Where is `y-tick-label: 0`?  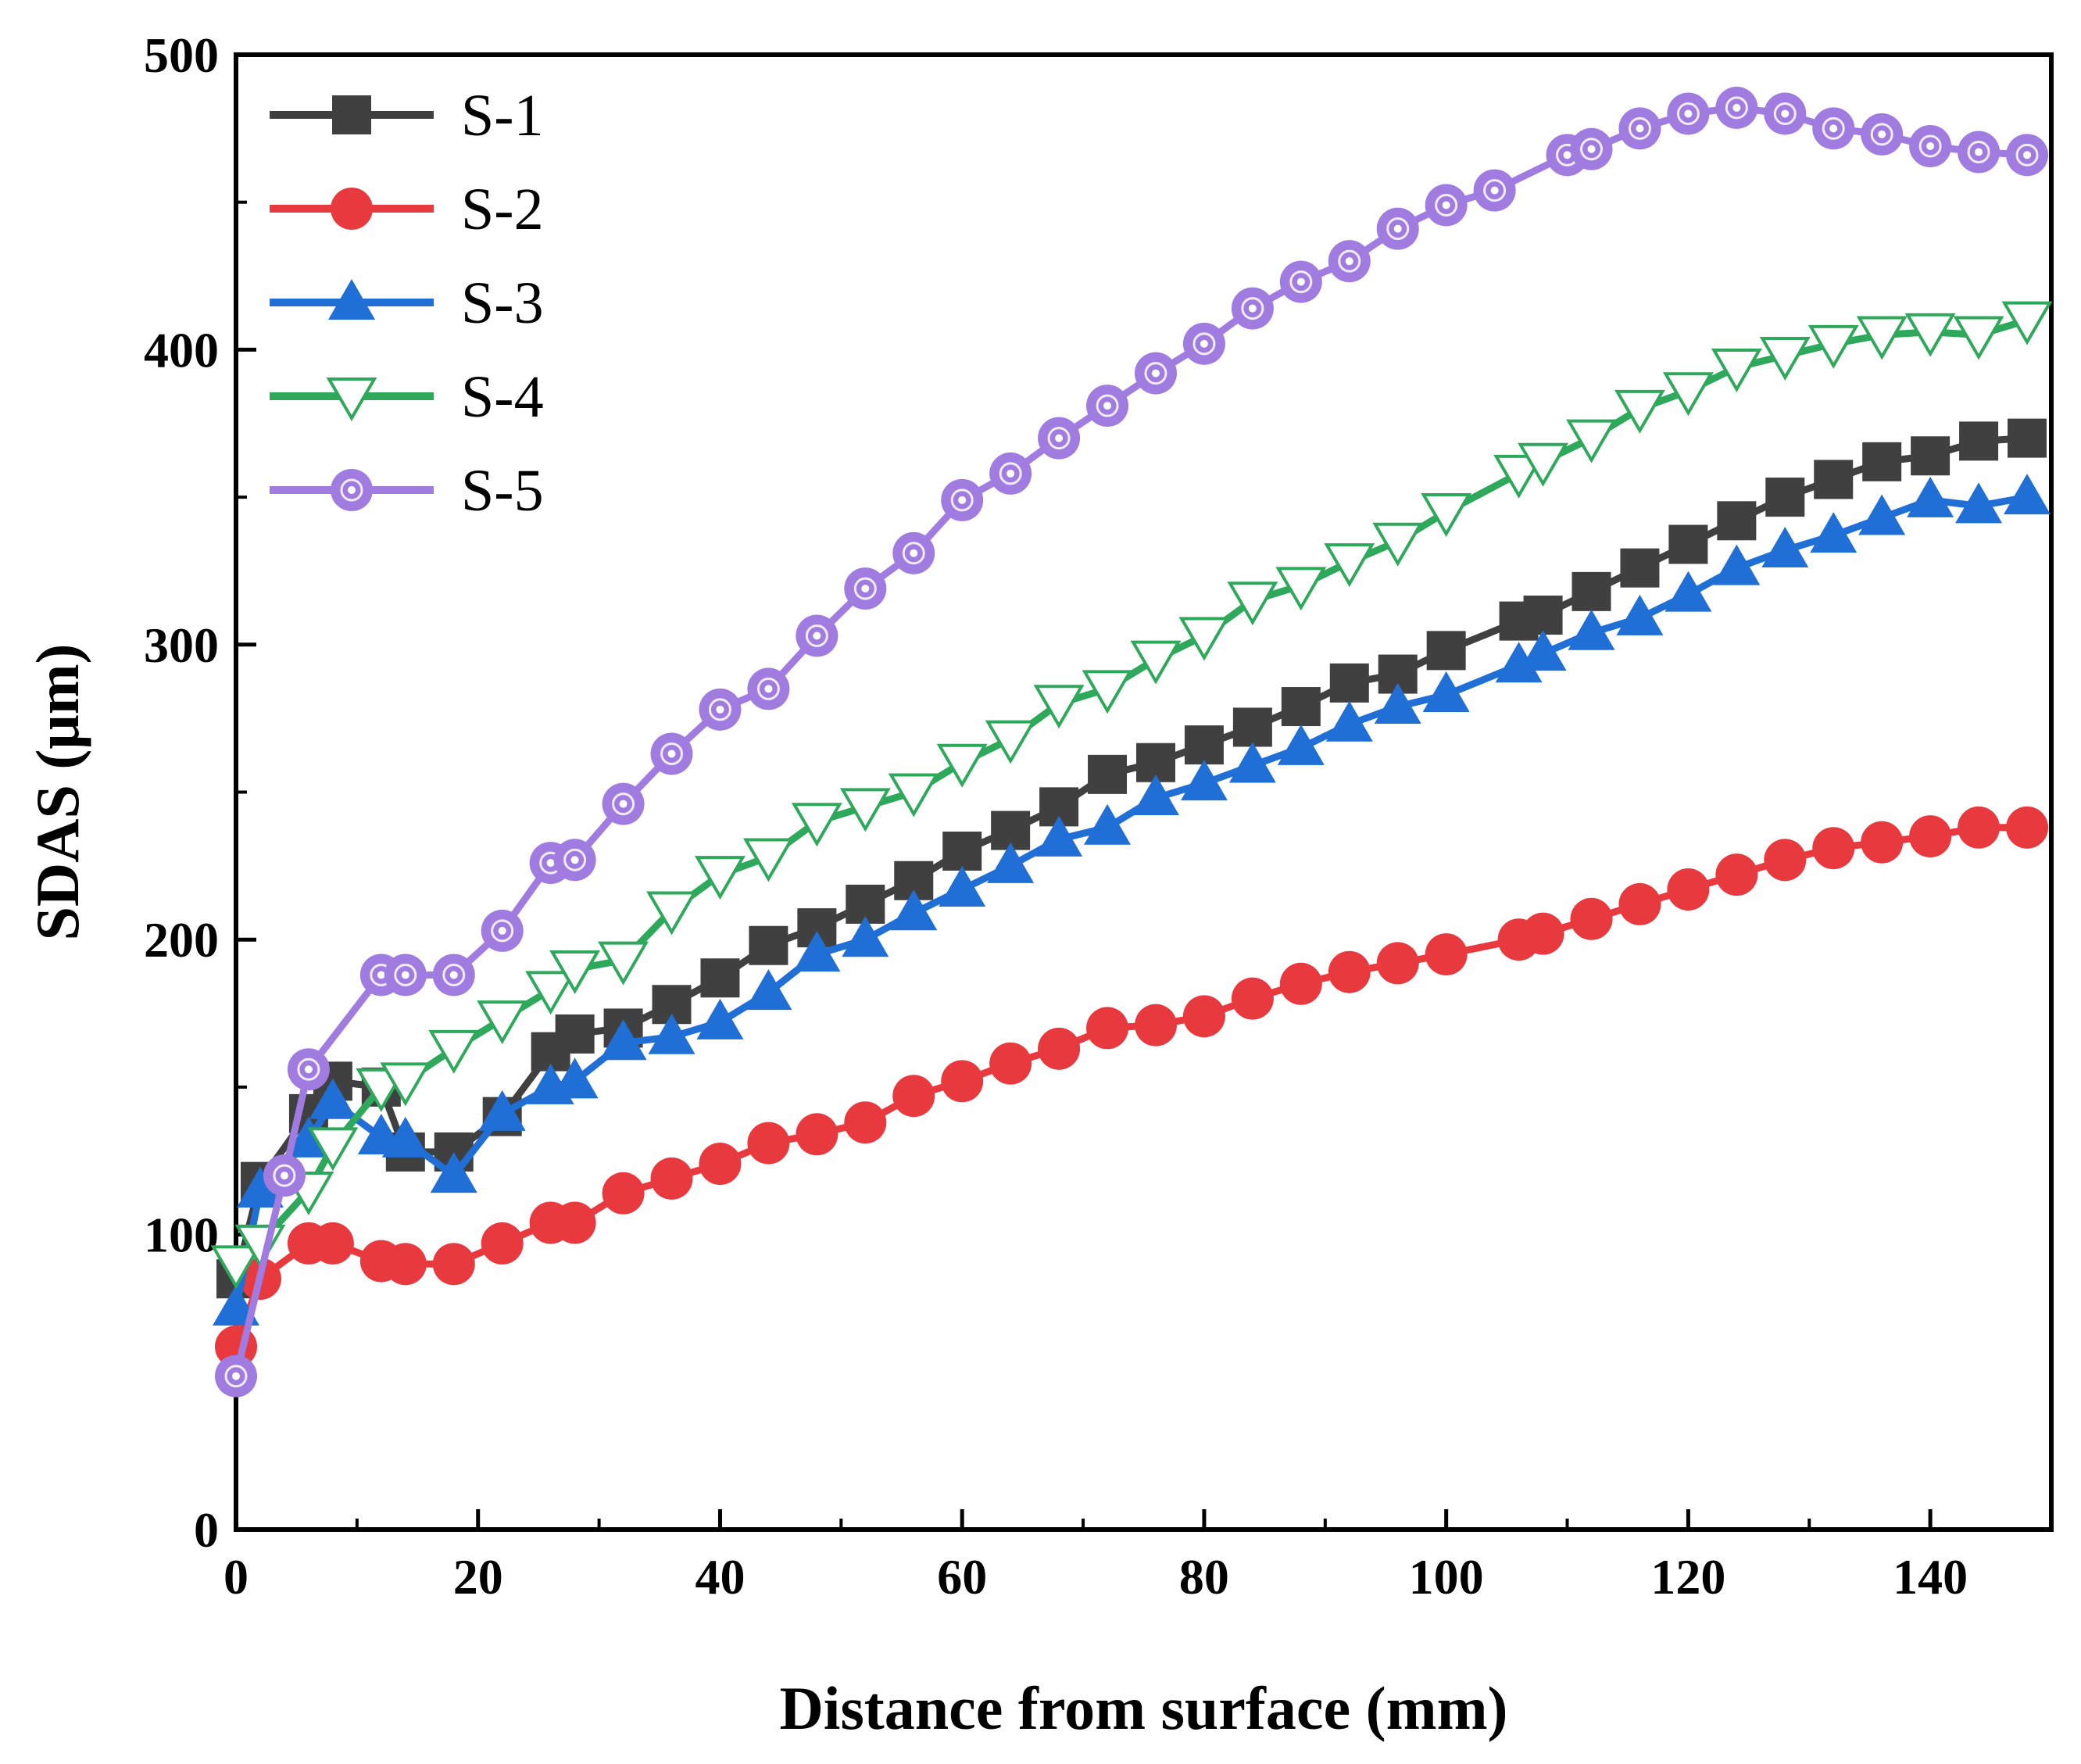
y-tick-label: 0 is located at coordinates (206, 1530).